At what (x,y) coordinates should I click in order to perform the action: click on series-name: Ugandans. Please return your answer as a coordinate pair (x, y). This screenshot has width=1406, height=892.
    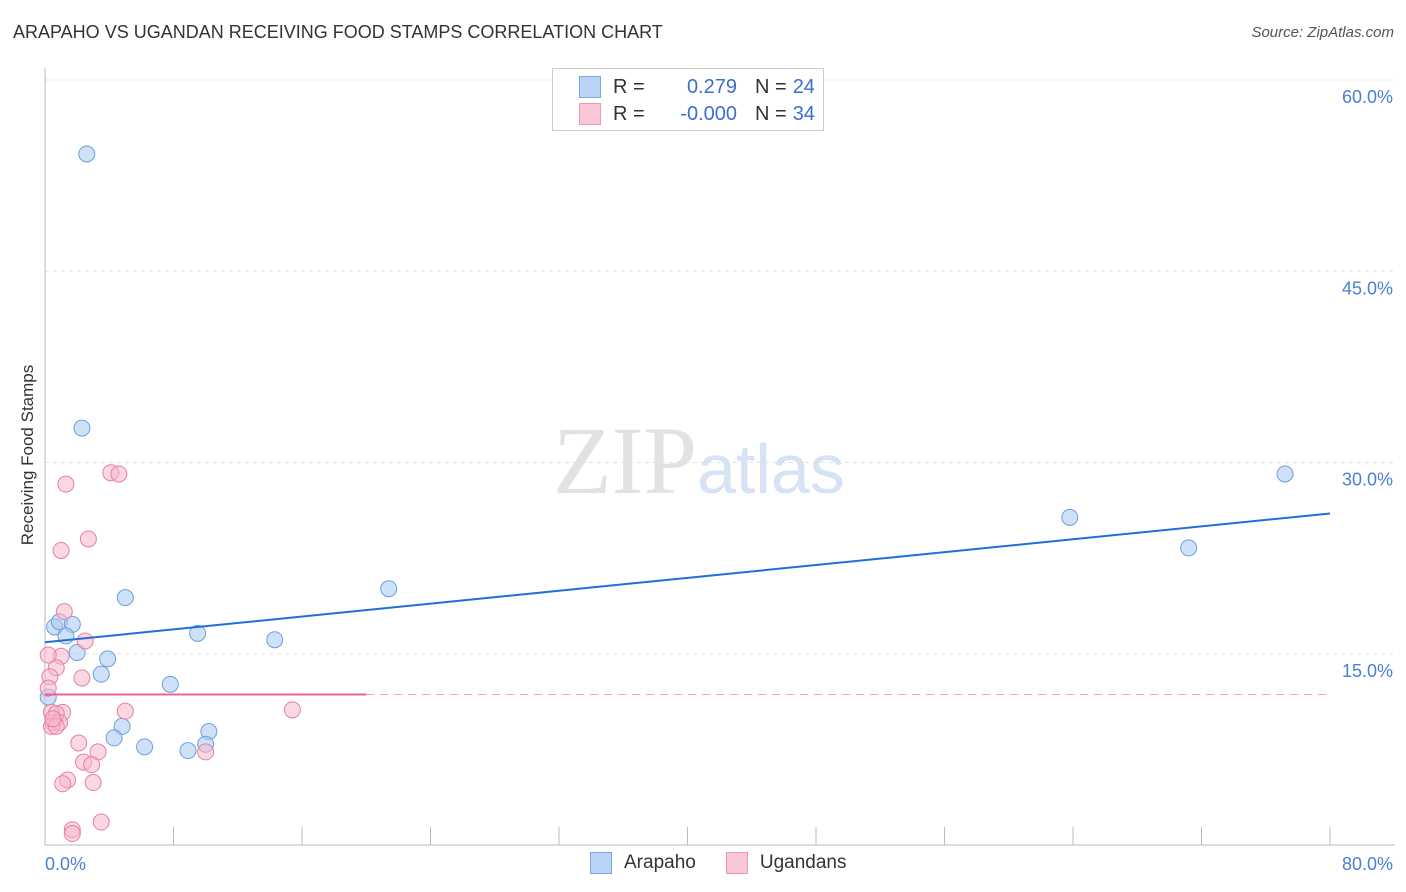
    Looking at the image, I should click on (803, 862).